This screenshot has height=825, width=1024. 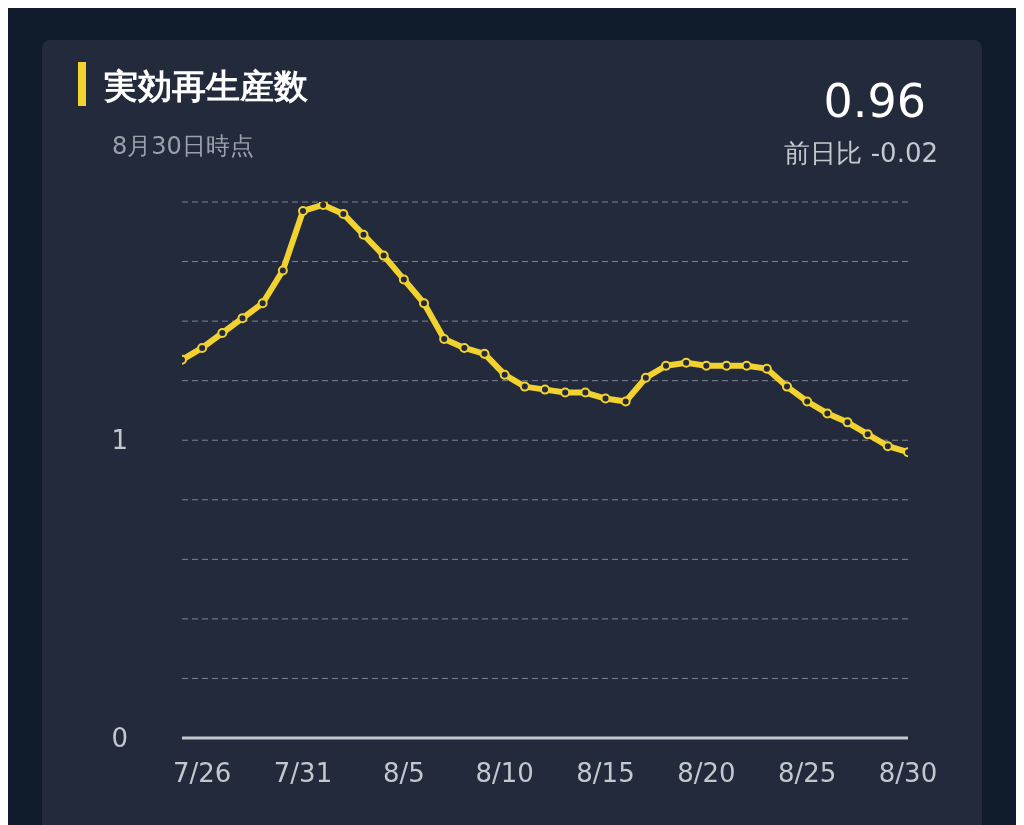 I want to click on x-tick-label: 8/15, so click(x=605, y=773).